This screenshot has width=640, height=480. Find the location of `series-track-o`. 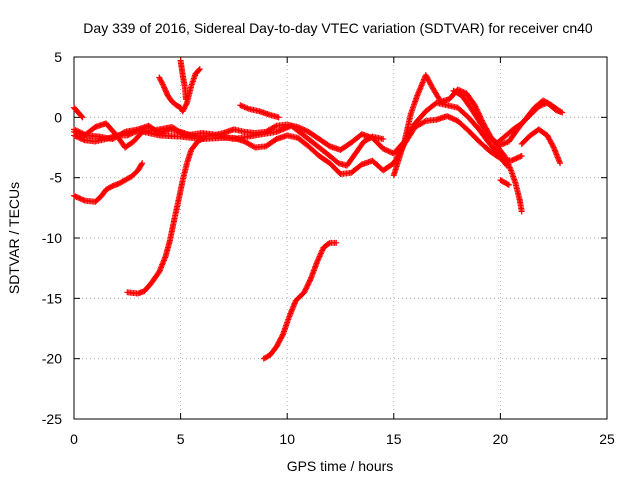

series-track-o is located at coordinates (78, 112).